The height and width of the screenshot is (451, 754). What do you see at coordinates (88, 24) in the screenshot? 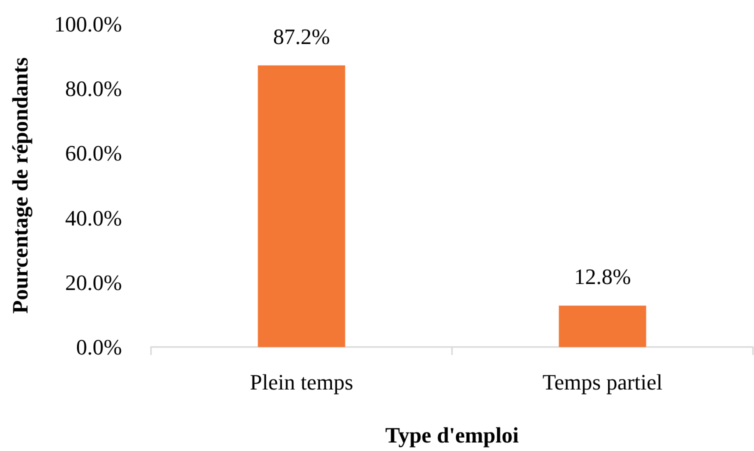
I see `y-tick-label: 100.0%` at bounding box center [88, 24].